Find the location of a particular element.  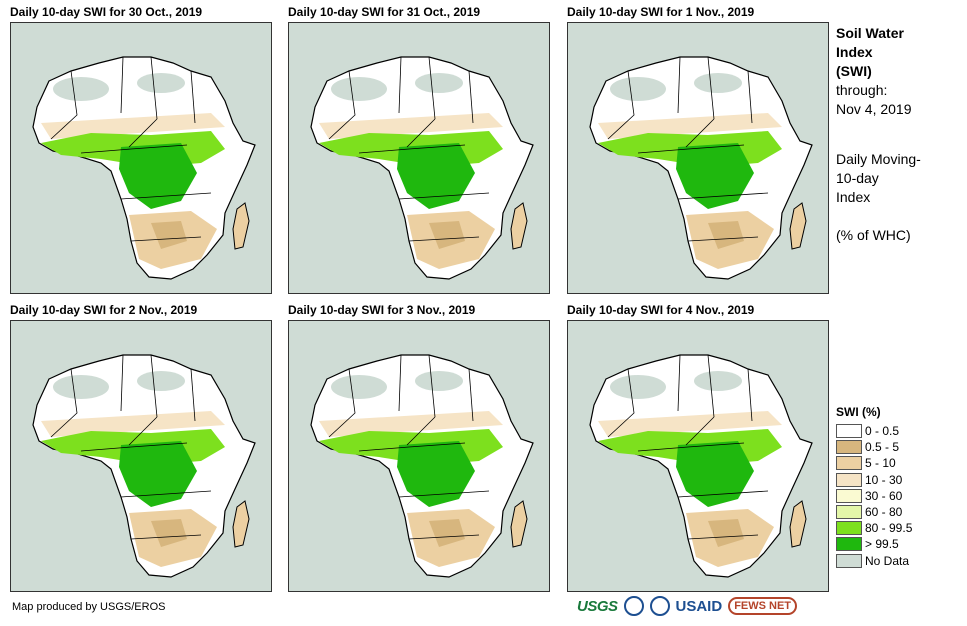

units-label: (% of WHC) is located at coordinates (873, 235).